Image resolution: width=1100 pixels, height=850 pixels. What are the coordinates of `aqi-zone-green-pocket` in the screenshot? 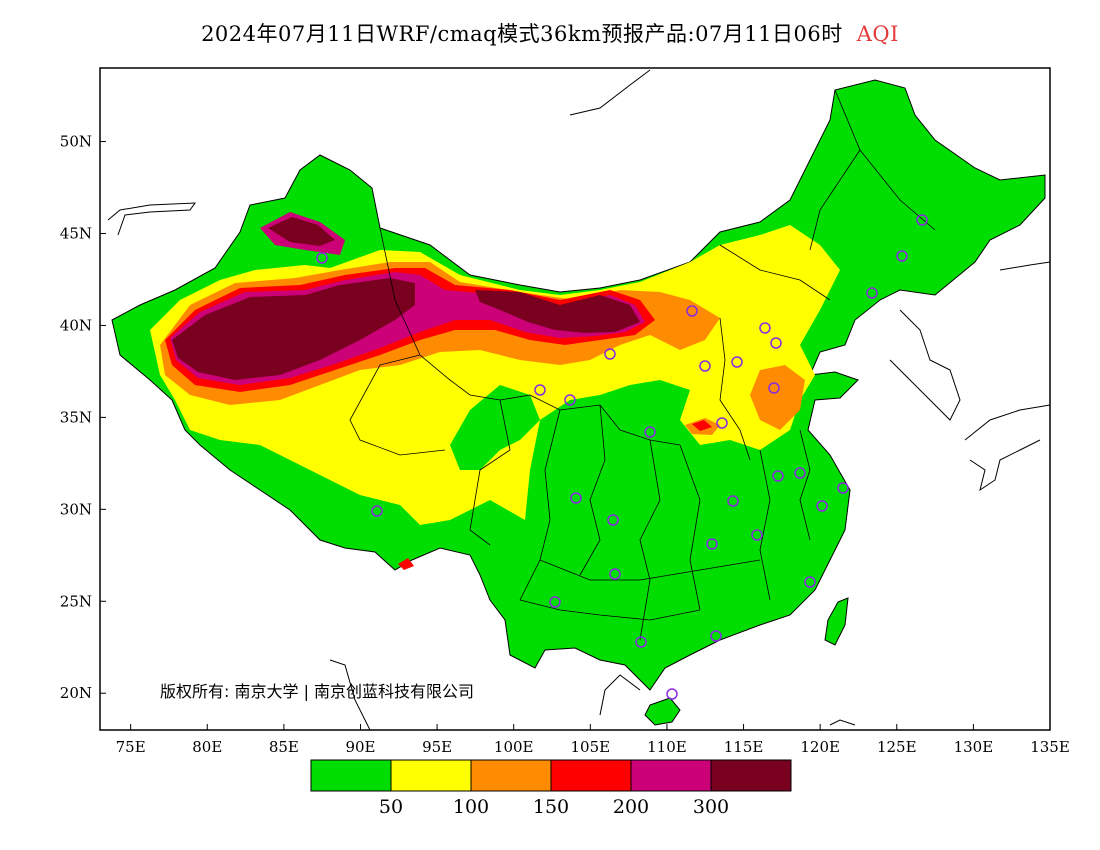 It's located at (495, 427).